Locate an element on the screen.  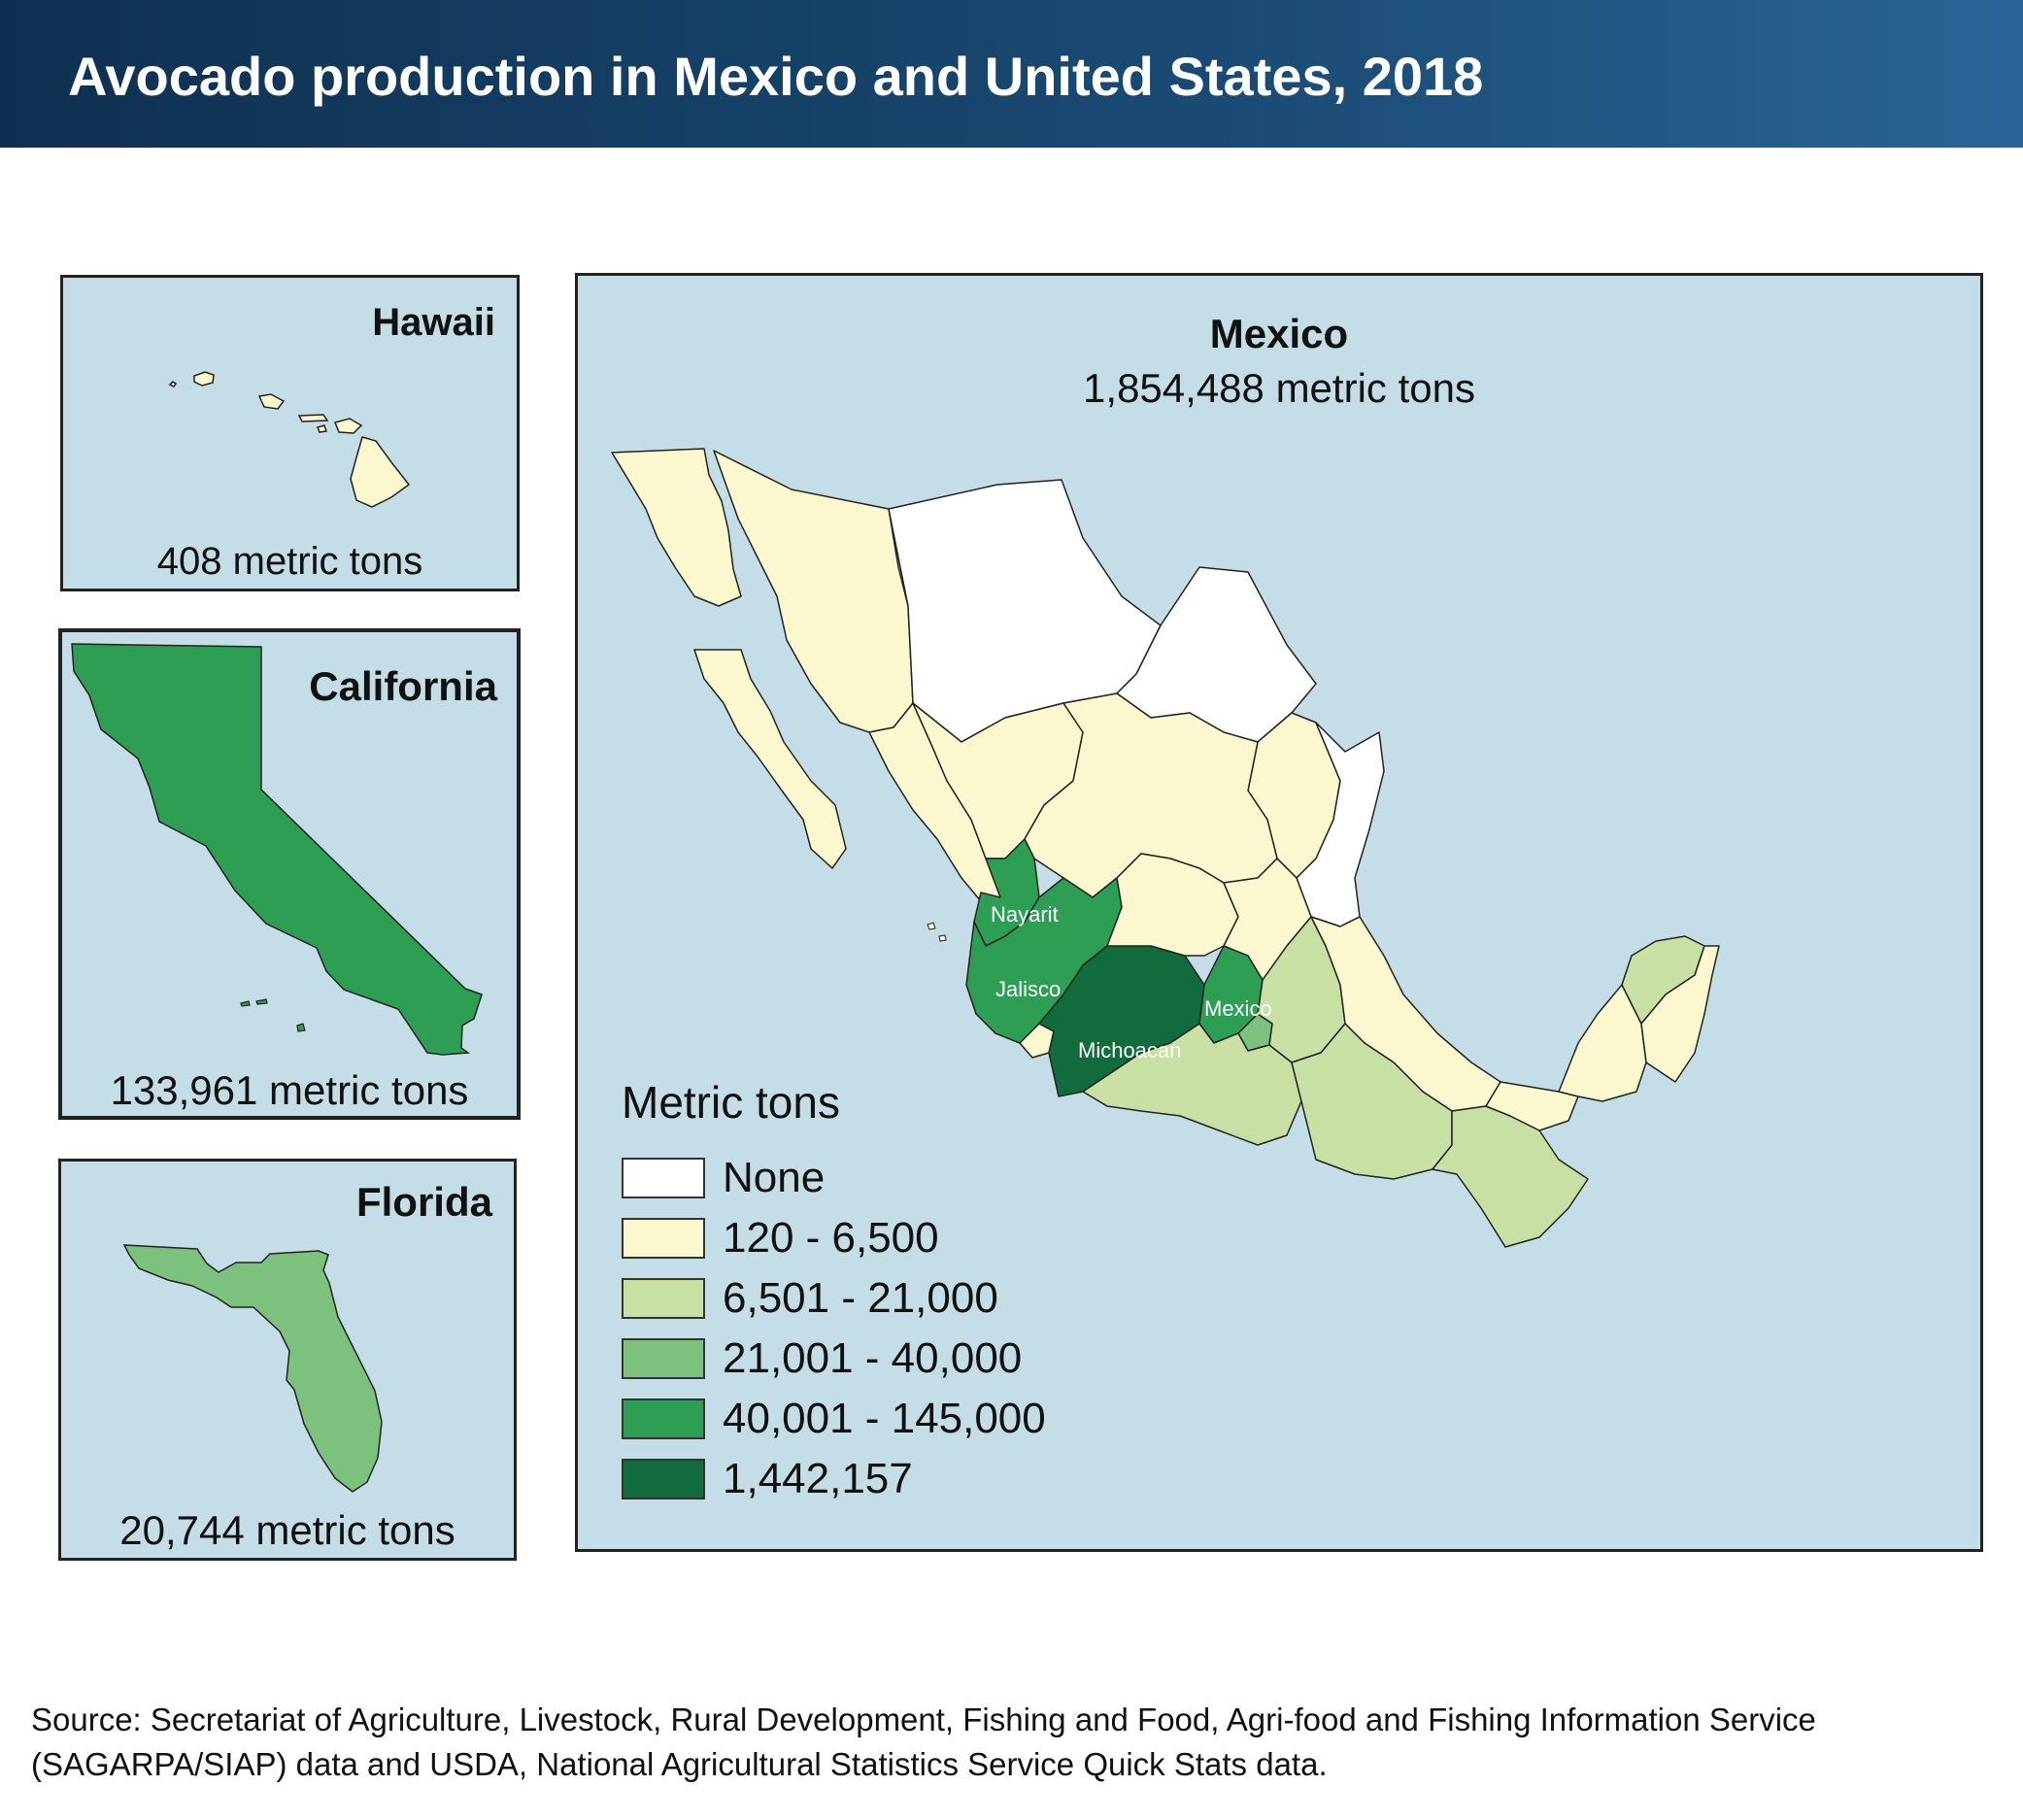
hawaii-title: Hawaii is located at coordinates (433, 322).